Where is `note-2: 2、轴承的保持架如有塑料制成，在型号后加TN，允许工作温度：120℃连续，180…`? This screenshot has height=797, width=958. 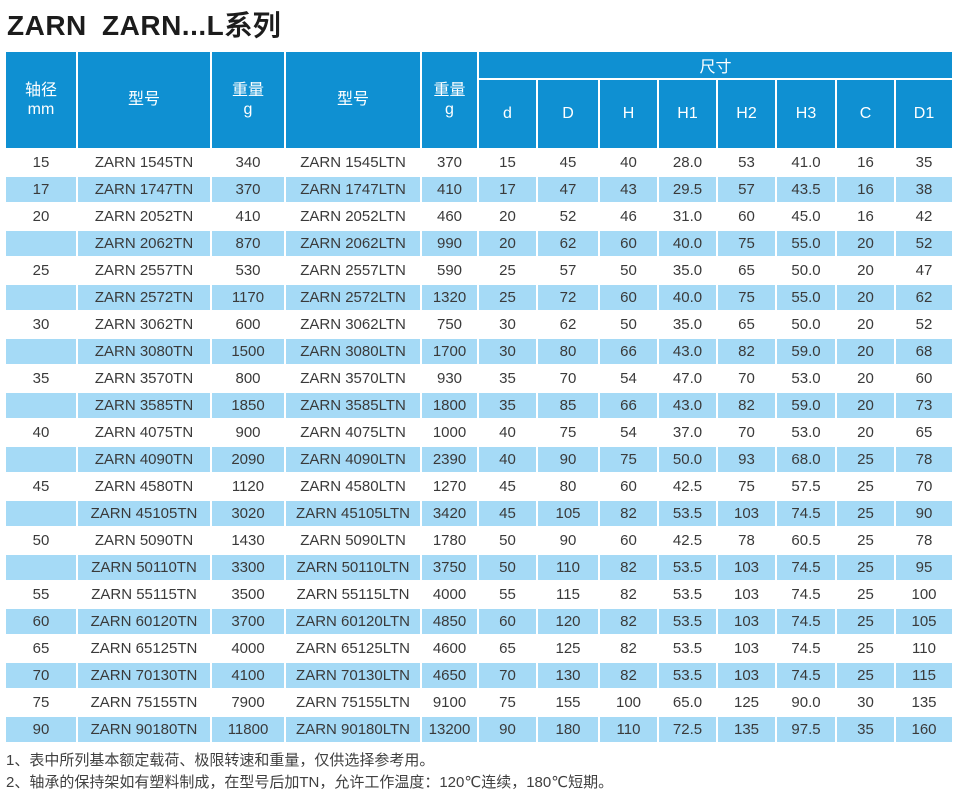
note-2: 2、轴承的保持架如有塑料制成，在型号后加TN，允许工作温度：120℃连续，180… is located at coordinates (310, 782).